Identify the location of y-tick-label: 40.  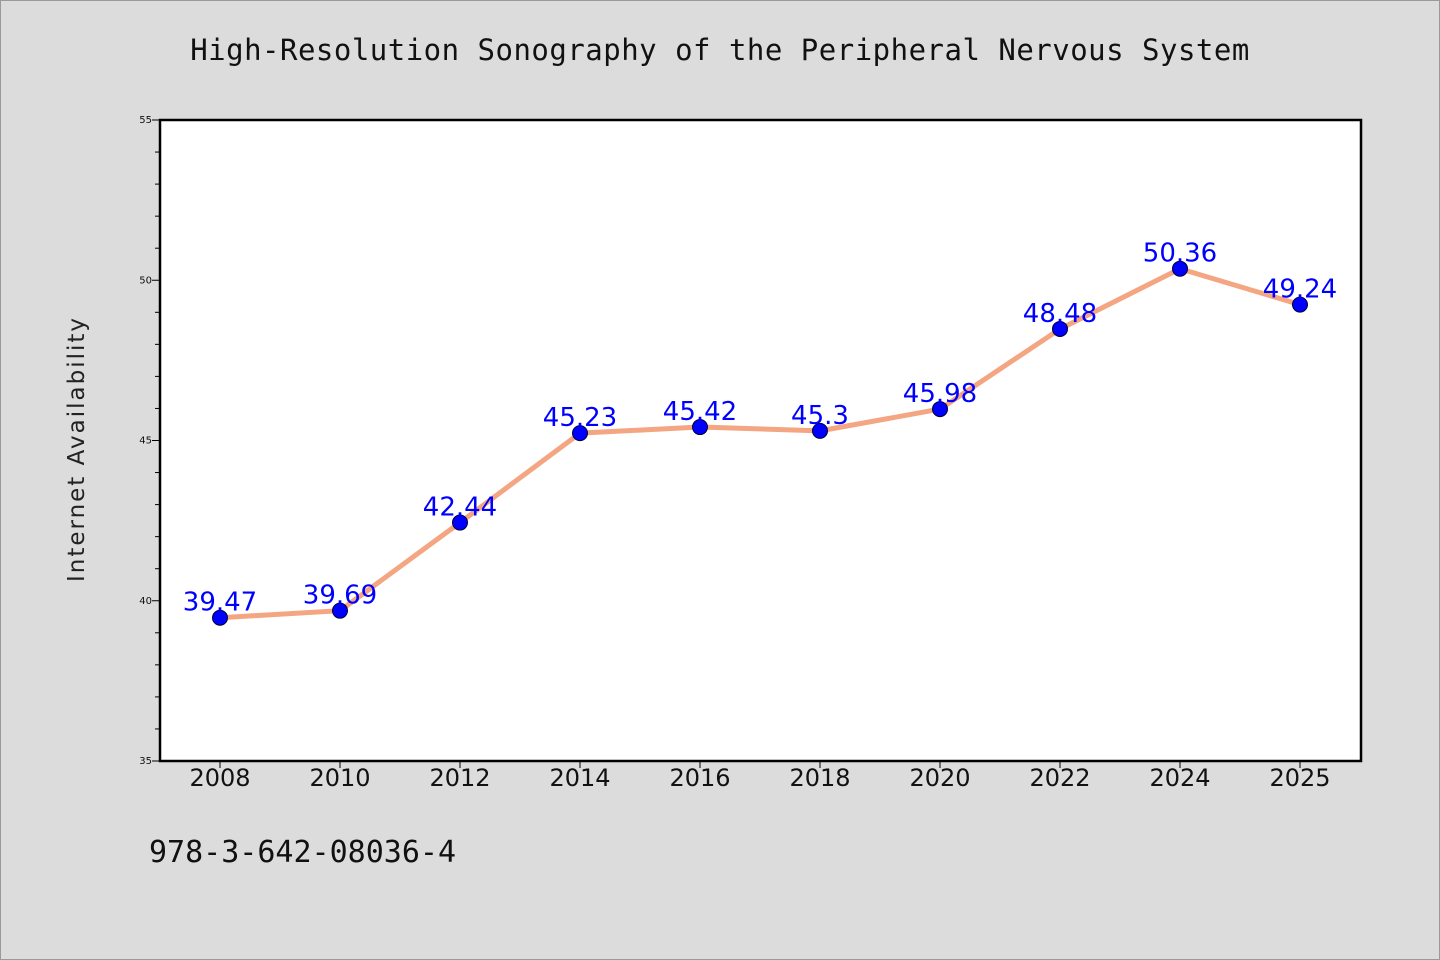
(145, 601).